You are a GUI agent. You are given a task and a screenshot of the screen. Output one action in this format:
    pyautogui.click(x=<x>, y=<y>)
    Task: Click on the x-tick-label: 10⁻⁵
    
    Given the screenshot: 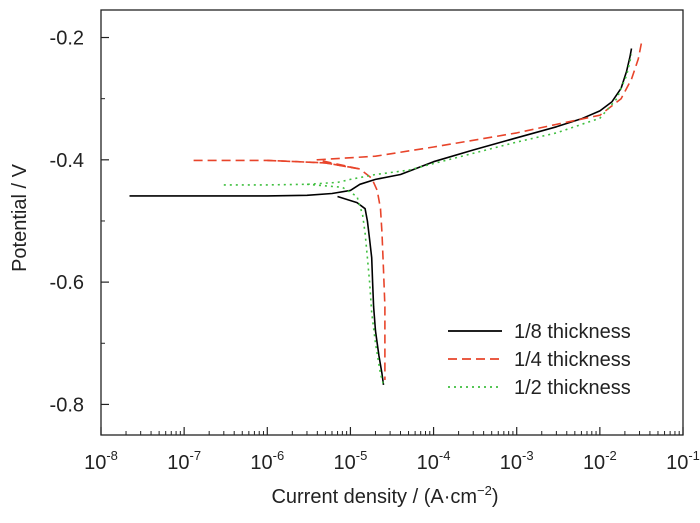 What is the action you would take?
    pyautogui.click(x=351, y=461)
    